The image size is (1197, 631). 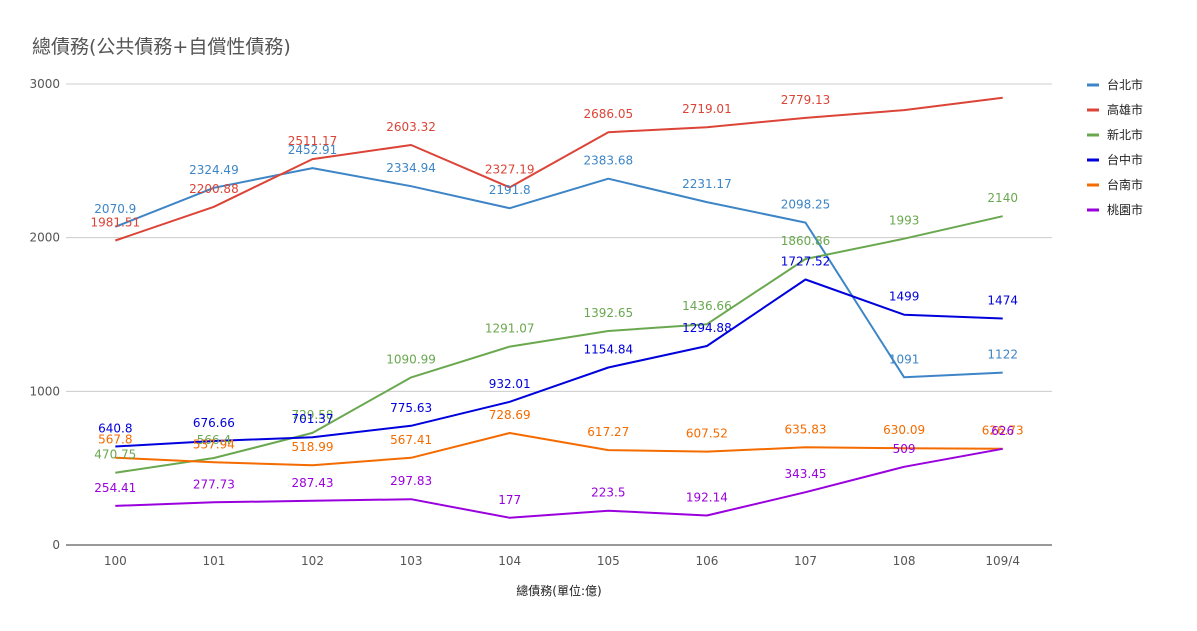 What do you see at coordinates (1002, 300) in the screenshot?
I see `data-label: 1474` at bounding box center [1002, 300].